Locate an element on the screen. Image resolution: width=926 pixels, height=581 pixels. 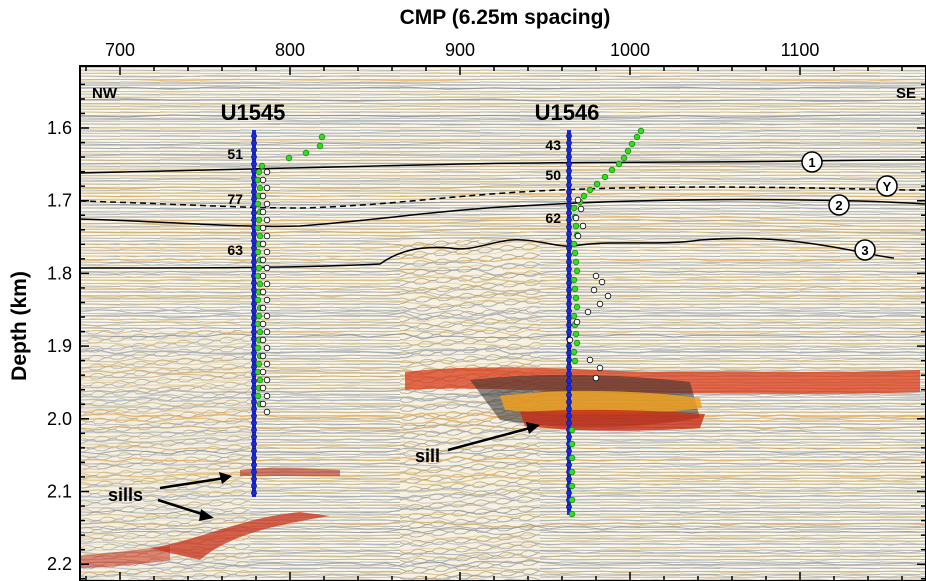
site-u1545-label: U1545 is located at coordinates (253, 112).